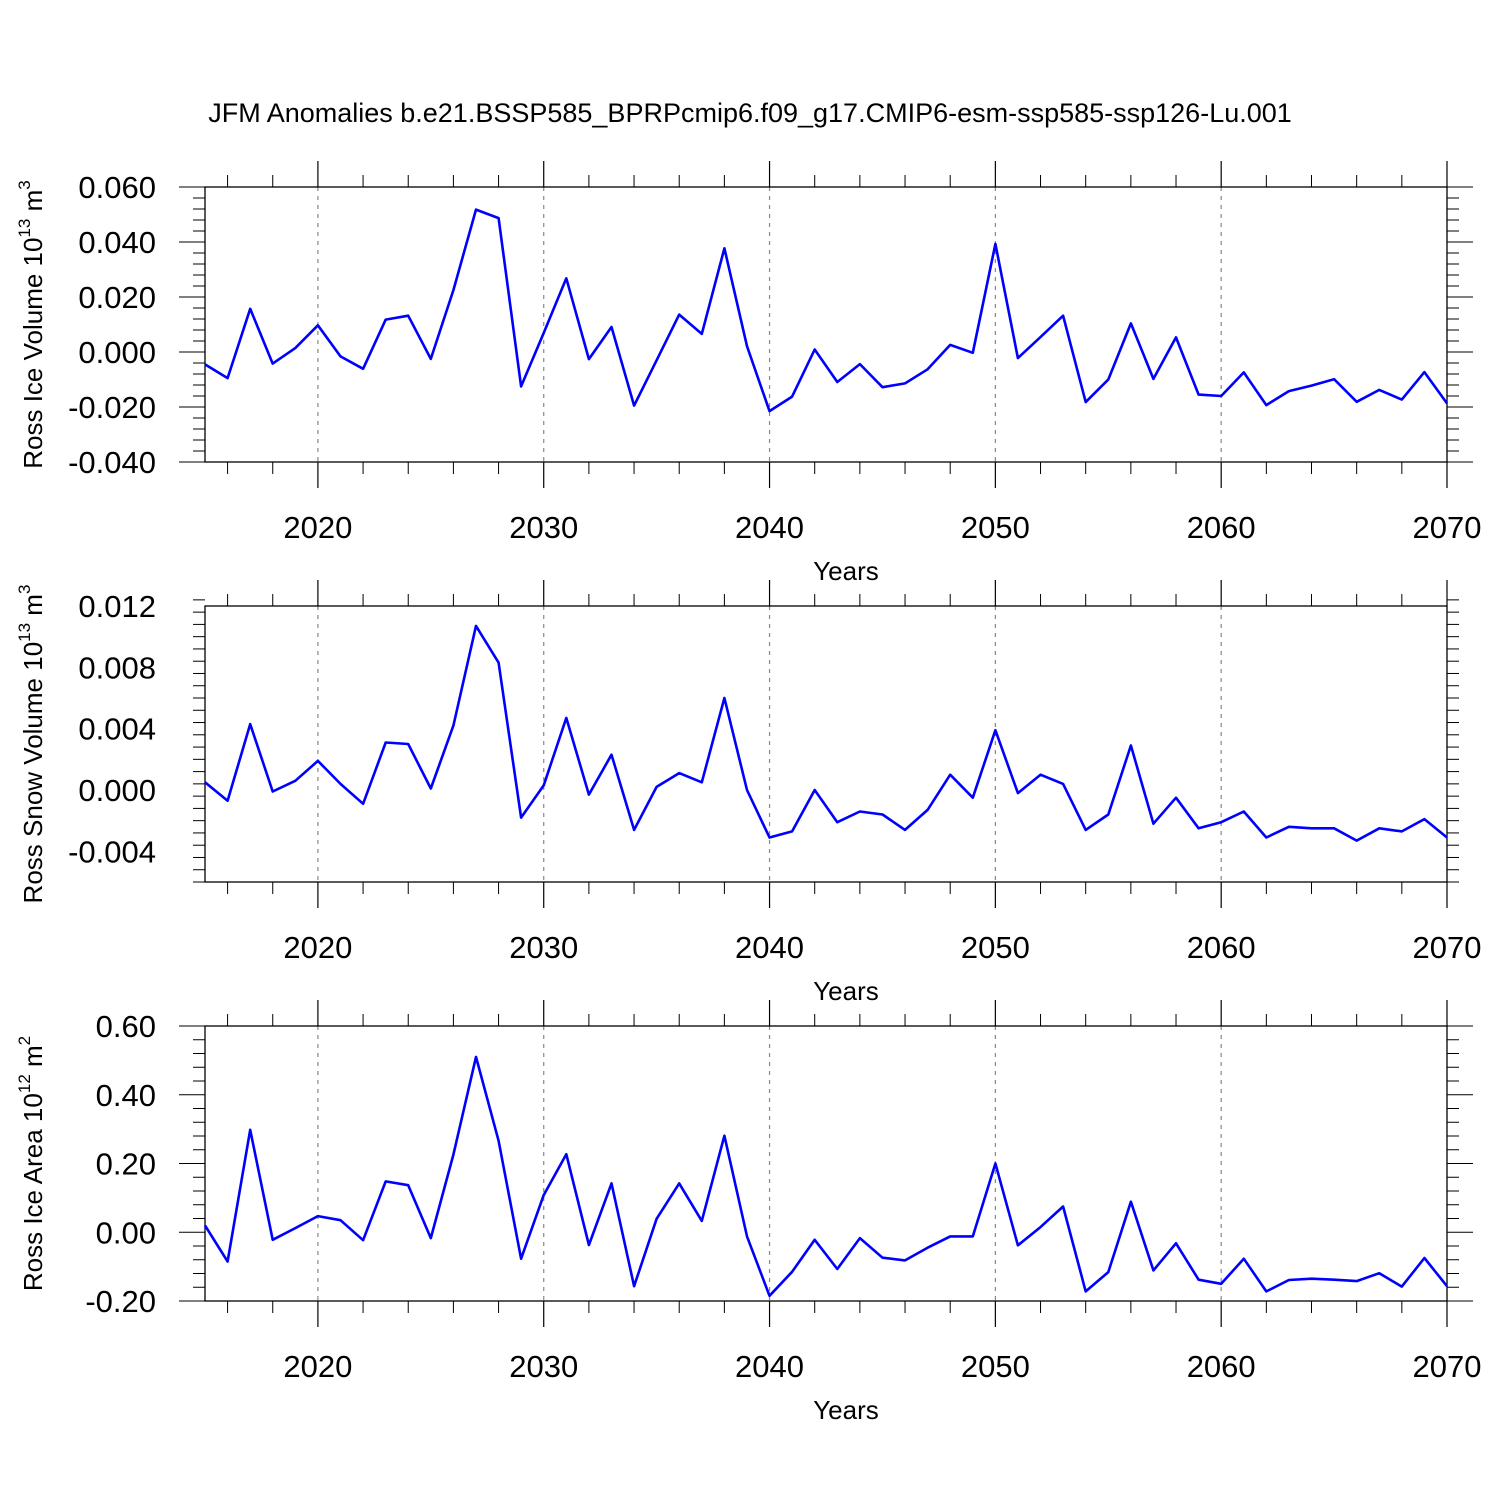 The image size is (1500, 1500). What do you see at coordinates (117, 187) in the screenshot?
I see `y-tick-label: 0.060` at bounding box center [117, 187].